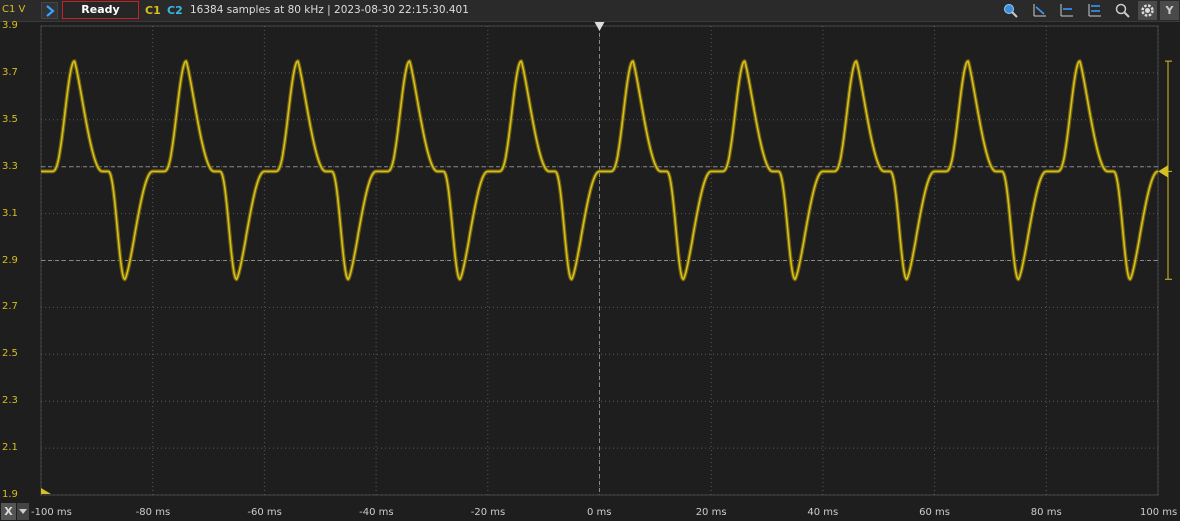 This screenshot has height=521, width=1180. What do you see at coordinates (8, 511) in the screenshot?
I see `x-axis-button: X` at bounding box center [8, 511].